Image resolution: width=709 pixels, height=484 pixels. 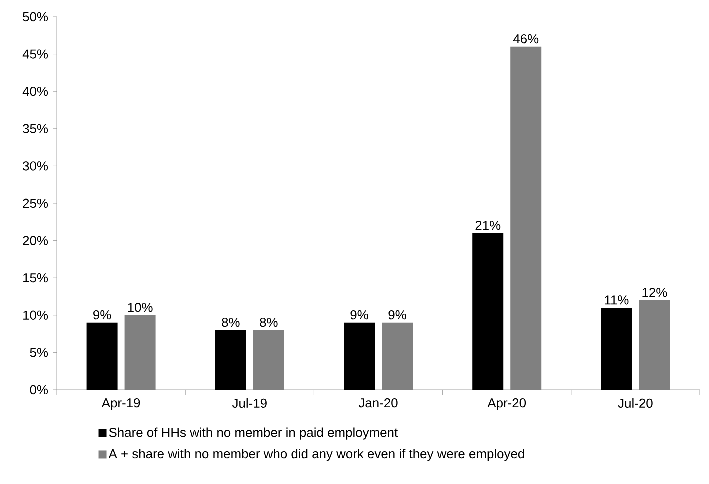 What do you see at coordinates (526, 39) in the screenshot?
I see `data-label: 46%` at bounding box center [526, 39].